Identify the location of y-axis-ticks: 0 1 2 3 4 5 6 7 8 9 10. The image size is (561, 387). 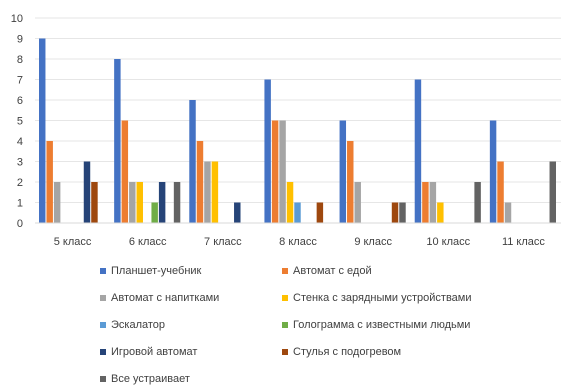
(17, 121).